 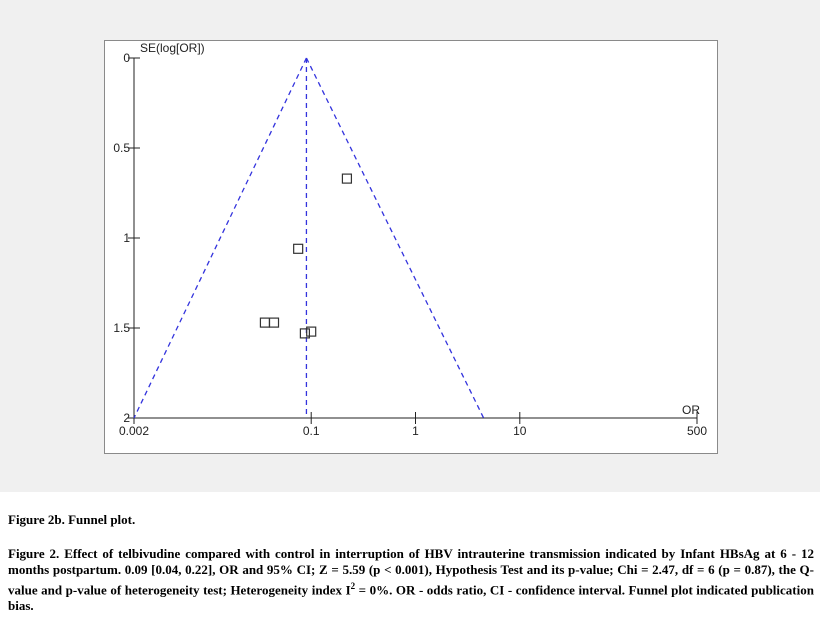 What do you see at coordinates (311, 431) in the screenshot?
I see `x-tick-label: 0.1` at bounding box center [311, 431].